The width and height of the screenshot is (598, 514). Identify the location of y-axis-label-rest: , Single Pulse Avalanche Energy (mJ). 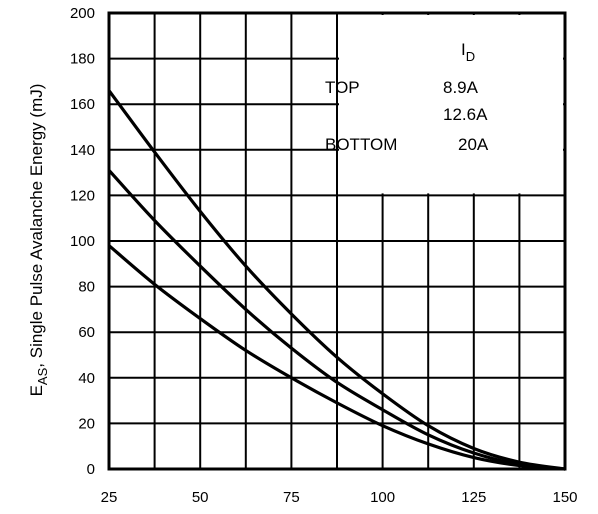
(36, 226).